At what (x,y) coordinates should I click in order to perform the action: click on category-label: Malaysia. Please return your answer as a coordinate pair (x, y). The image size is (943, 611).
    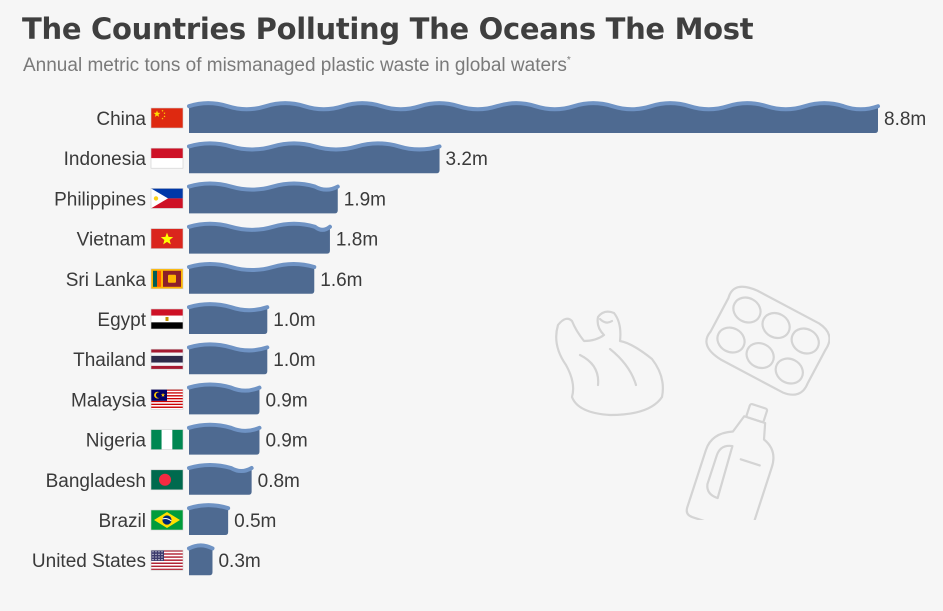
    Looking at the image, I should click on (108, 400).